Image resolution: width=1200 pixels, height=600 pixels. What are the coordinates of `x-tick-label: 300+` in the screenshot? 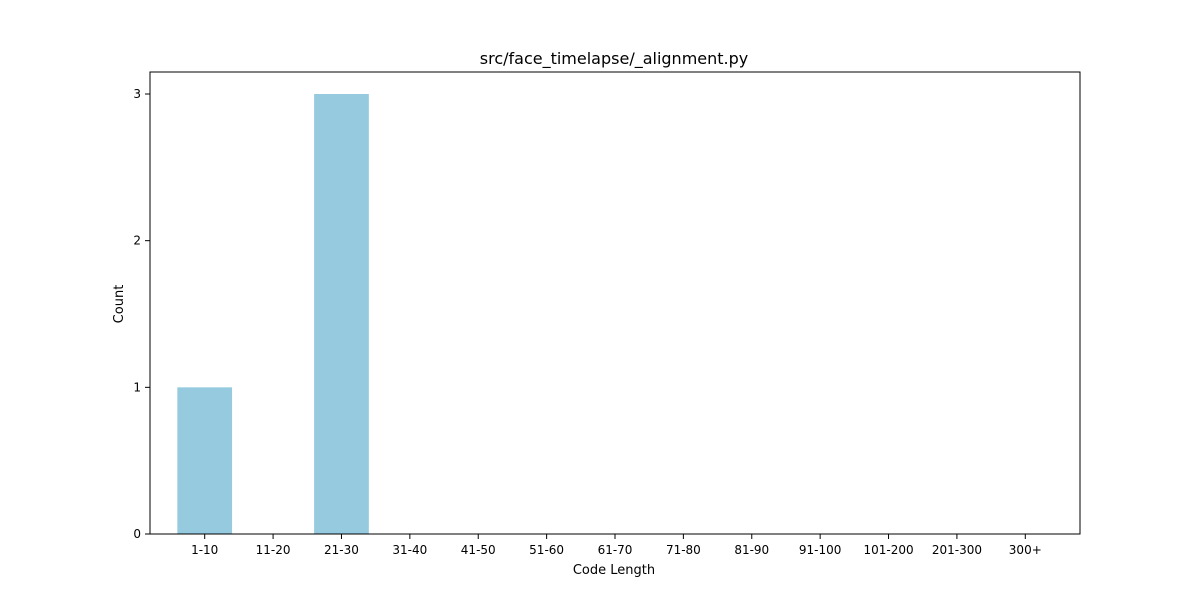 It's located at (1025, 550).